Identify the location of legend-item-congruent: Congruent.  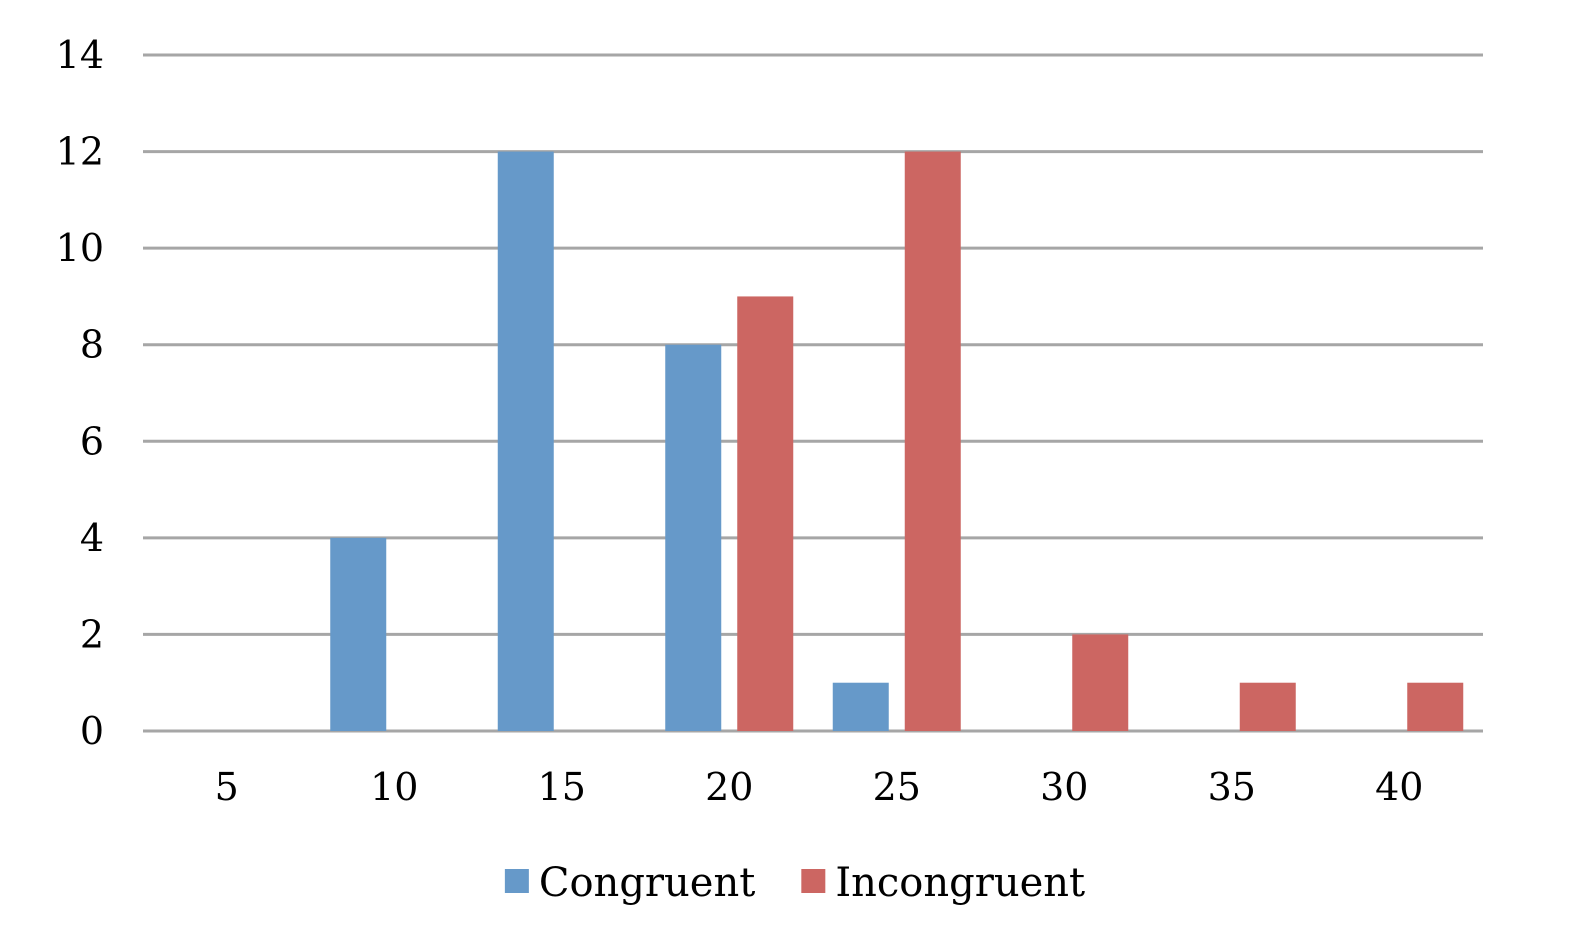
(629, 883).